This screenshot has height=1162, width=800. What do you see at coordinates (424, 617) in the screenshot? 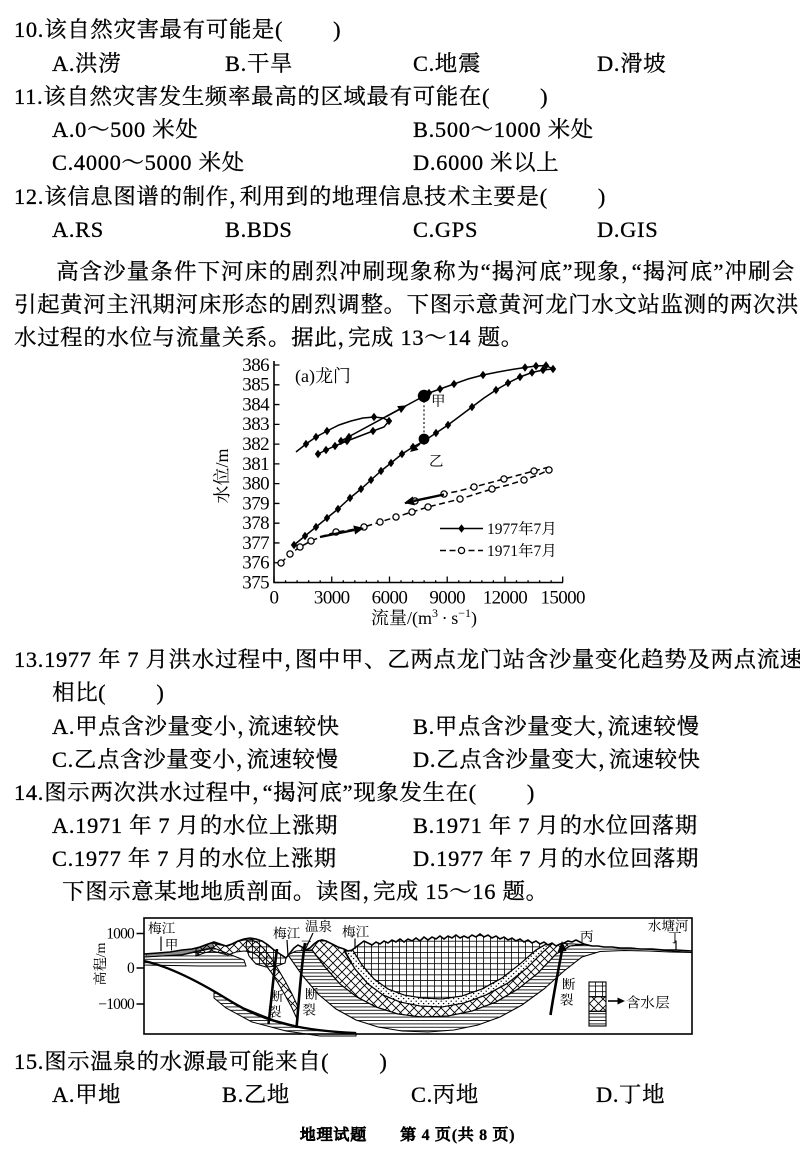
I see `svg-text: 流量/(m3 · s−1)` at bounding box center [424, 617].